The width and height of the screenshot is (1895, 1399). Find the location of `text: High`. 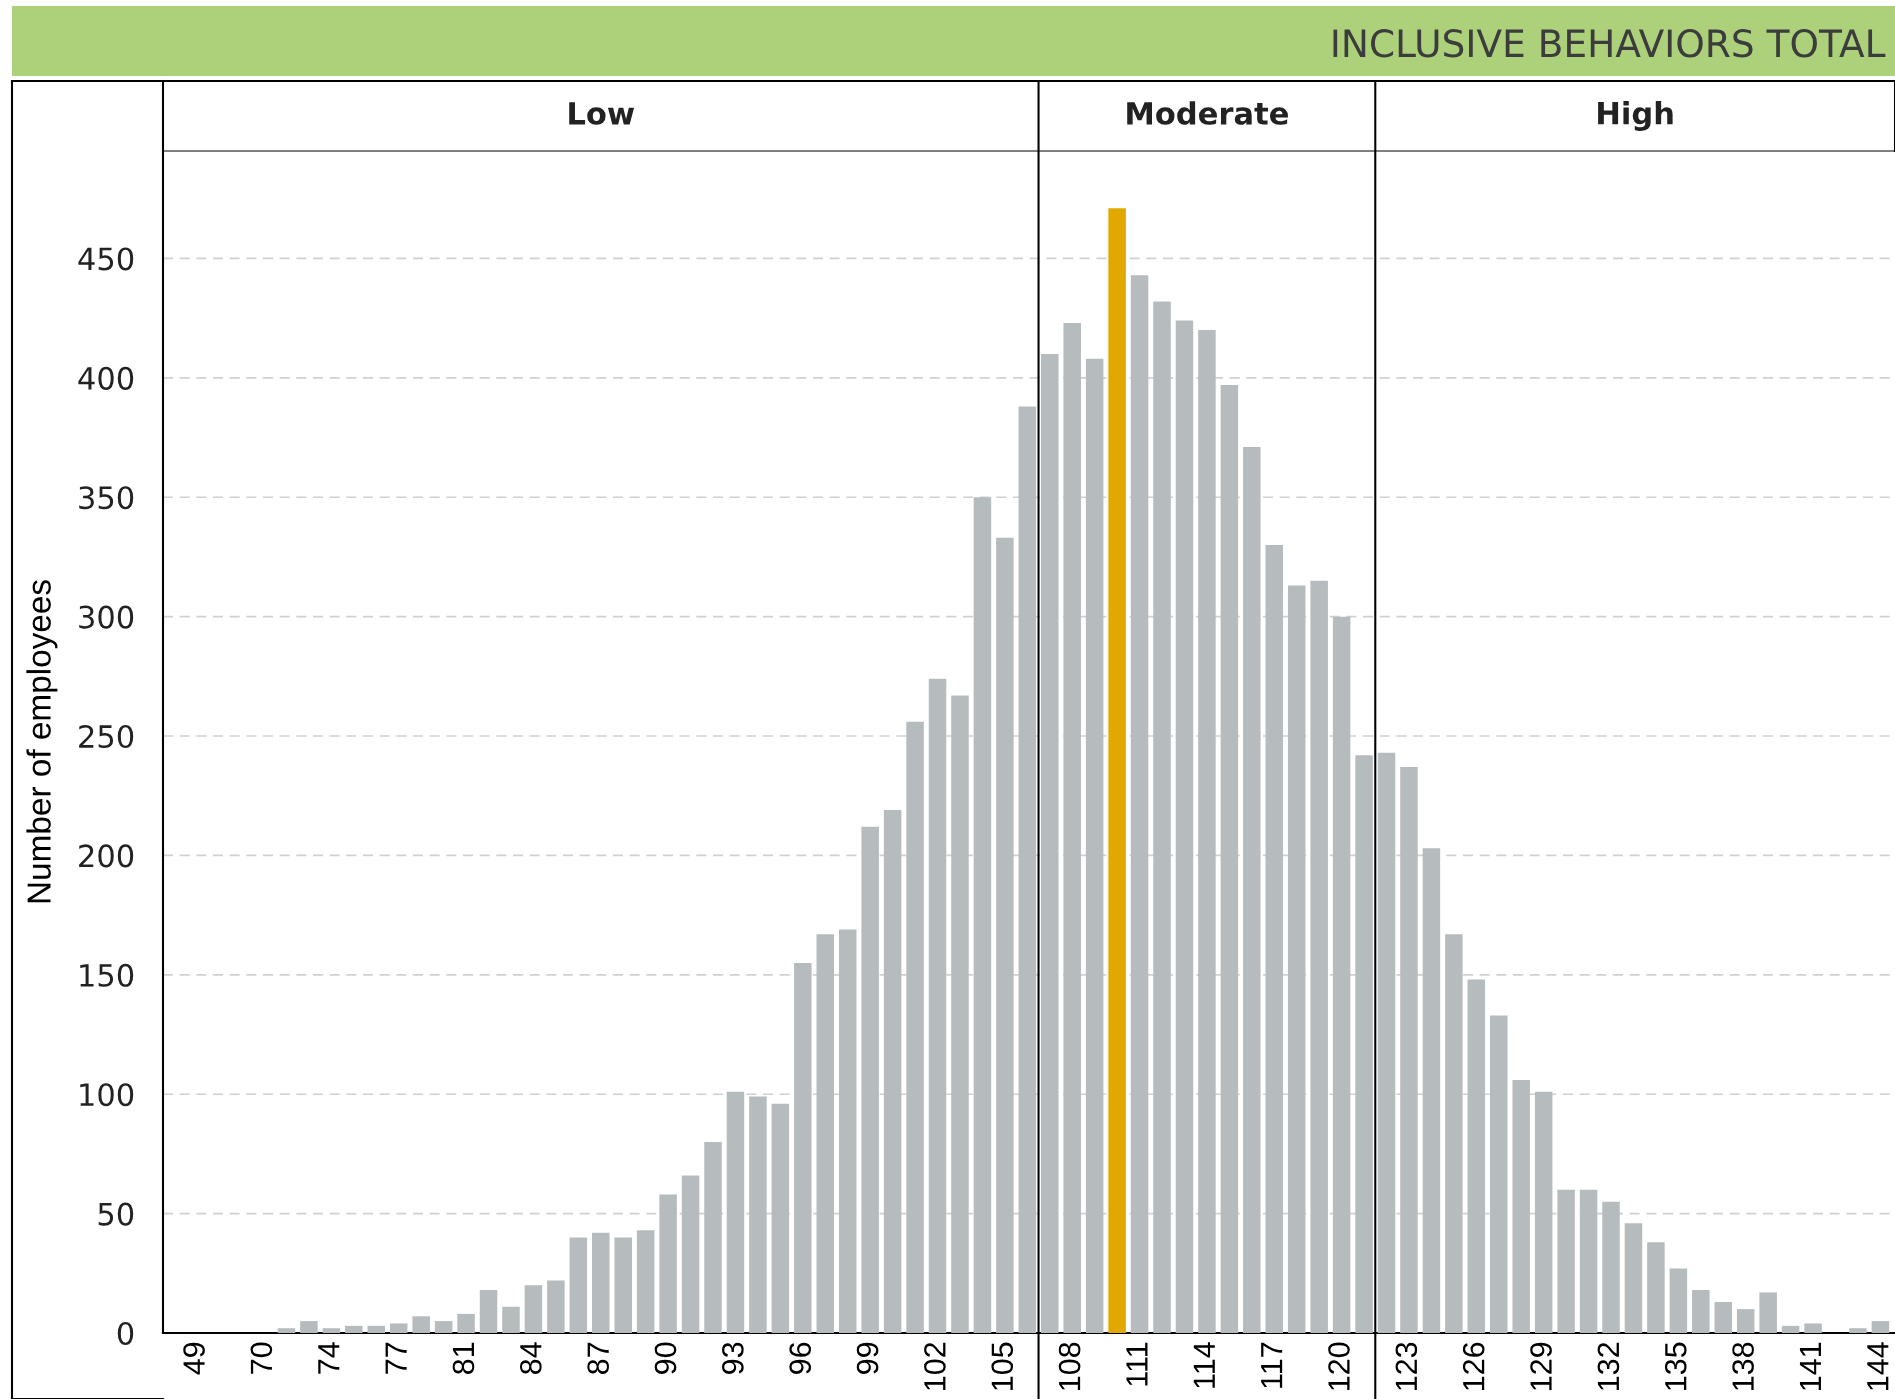

text: High is located at coordinates (1635, 116).